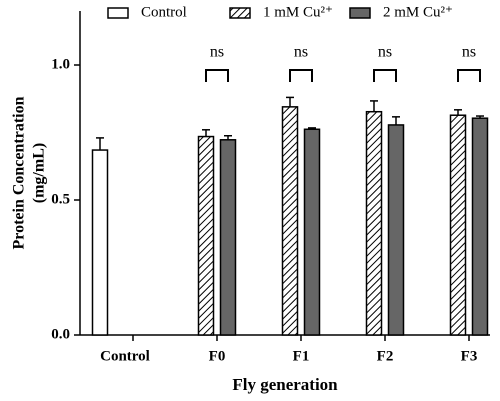 The width and height of the screenshot is (500, 401). I want to click on x-tick-label: F2, so click(385, 356).